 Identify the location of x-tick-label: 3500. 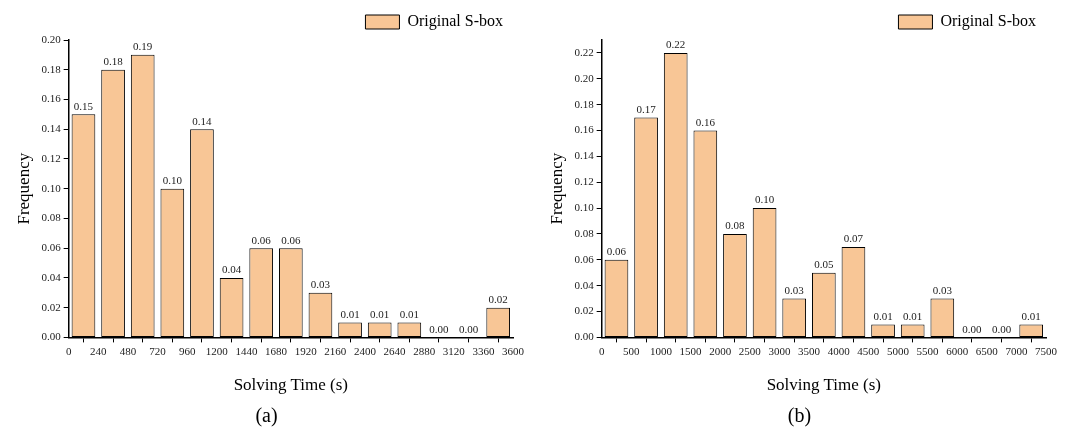
(809, 350).